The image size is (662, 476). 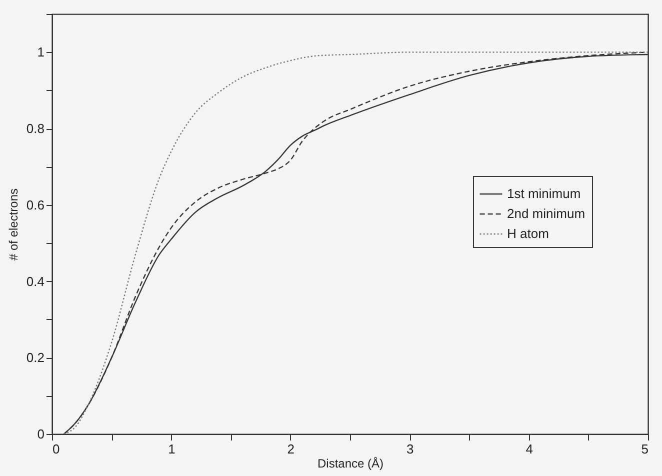 I want to click on y-axis-title: # of electrons, so click(x=13, y=224).